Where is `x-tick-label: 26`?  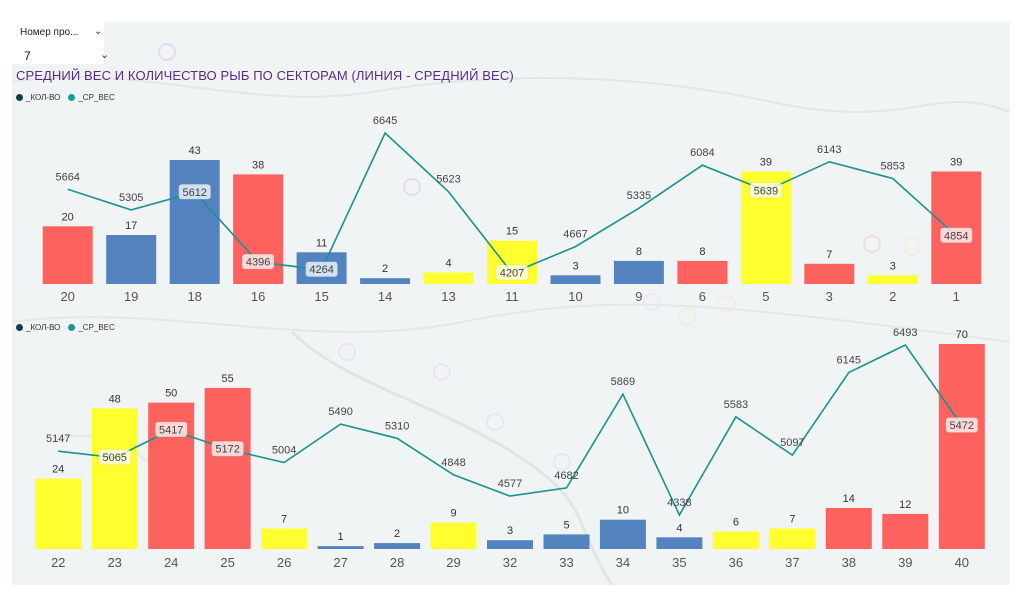 x-tick-label: 26 is located at coordinates (284, 562).